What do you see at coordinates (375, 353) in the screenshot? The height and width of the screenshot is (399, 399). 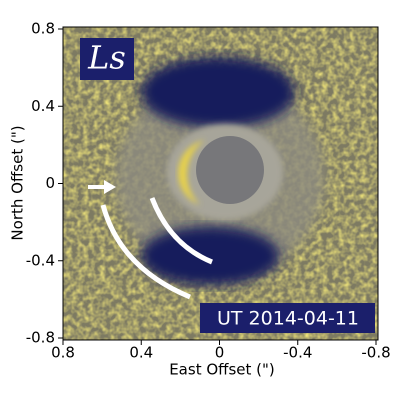 I see `x-tick-label: -0.8` at bounding box center [375, 353].